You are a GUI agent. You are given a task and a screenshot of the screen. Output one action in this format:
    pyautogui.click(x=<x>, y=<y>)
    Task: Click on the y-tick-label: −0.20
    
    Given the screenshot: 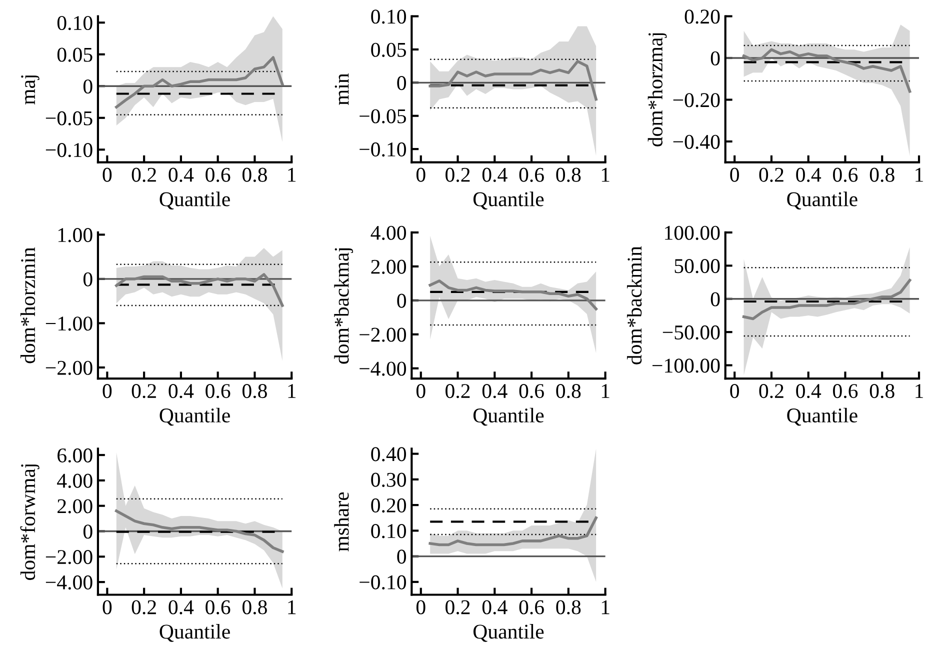 What is the action you would take?
    pyautogui.click(x=696, y=100)
    